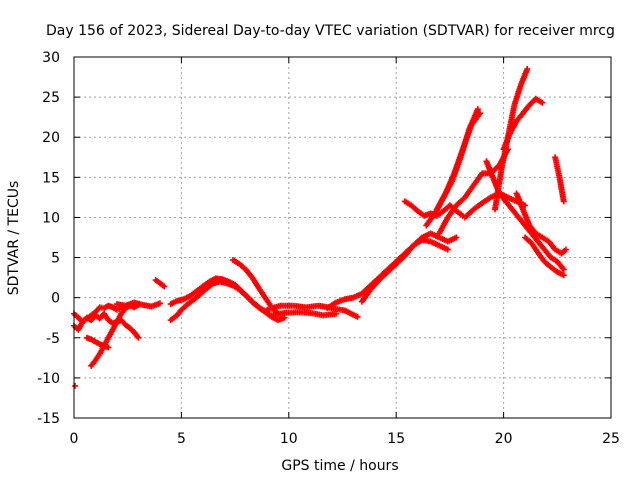 The width and height of the screenshot is (640, 480). Describe the element at coordinates (181, 439) in the screenshot. I see `x-tick-label: 5` at that location.